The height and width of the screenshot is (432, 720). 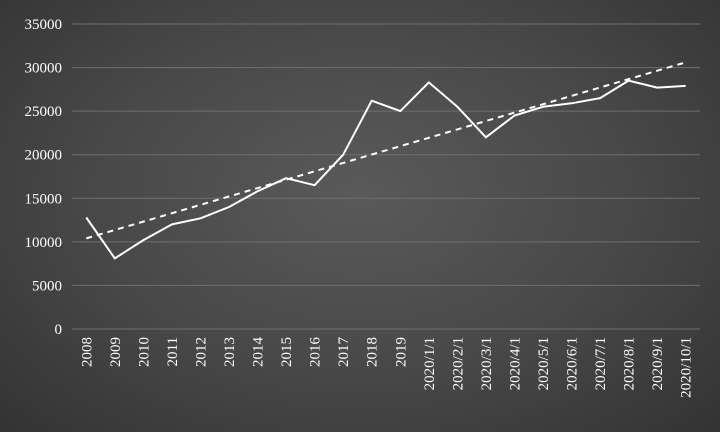 What do you see at coordinates (44, 243) in the screenshot?
I see `y-tick-label-10000: 10000` at bounding box center [44, 243].